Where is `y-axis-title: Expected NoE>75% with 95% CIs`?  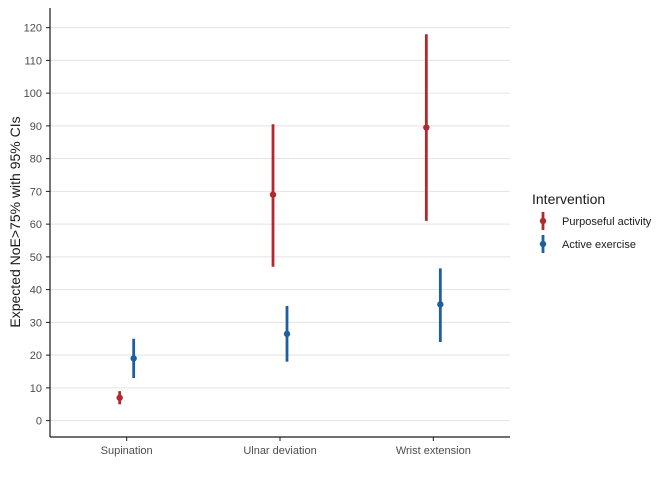 y-axis-title: Expected NoE>75% with 95% CIs is located at coordinates (15, 221).